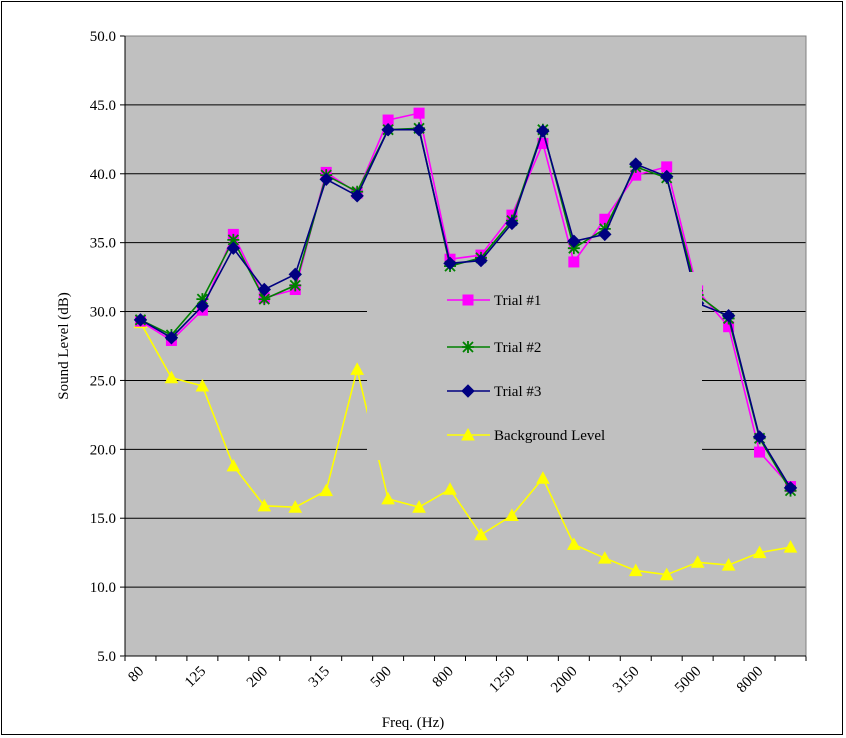 The height and width of the screenshot is (738, 846). Describe the element at coordinates (64, 345) in the screenshot. I see `y-axis-title: Sound Level (dB)` at that location.